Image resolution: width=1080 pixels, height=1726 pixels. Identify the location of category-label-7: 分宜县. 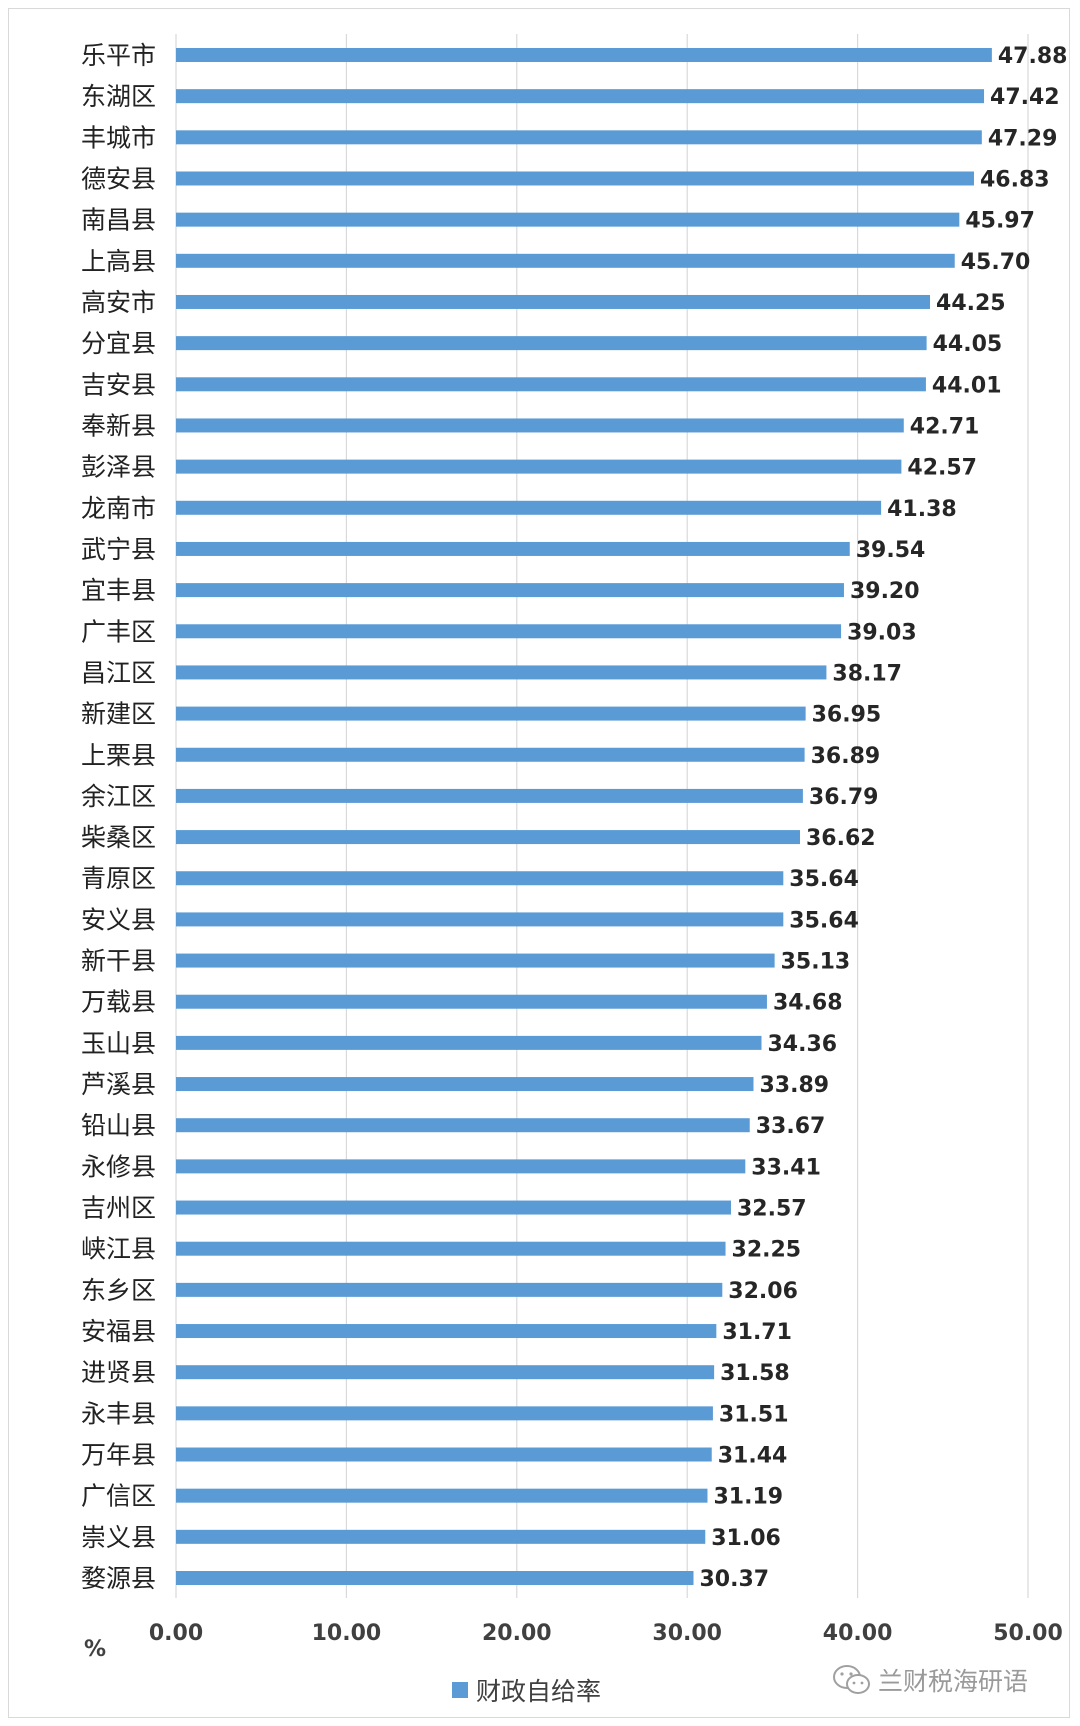
(118, 343).